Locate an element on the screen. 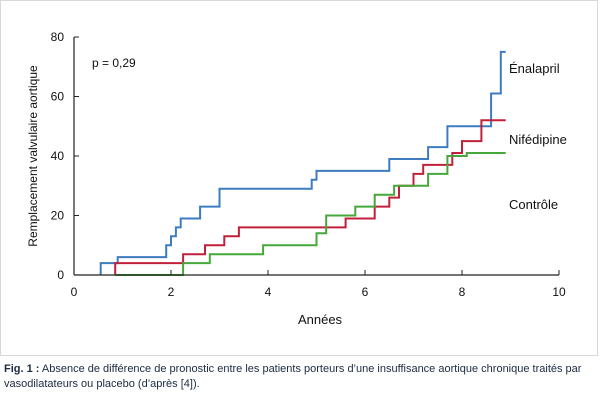  y-tick-label: 40 is located at coordinates (58, 156).